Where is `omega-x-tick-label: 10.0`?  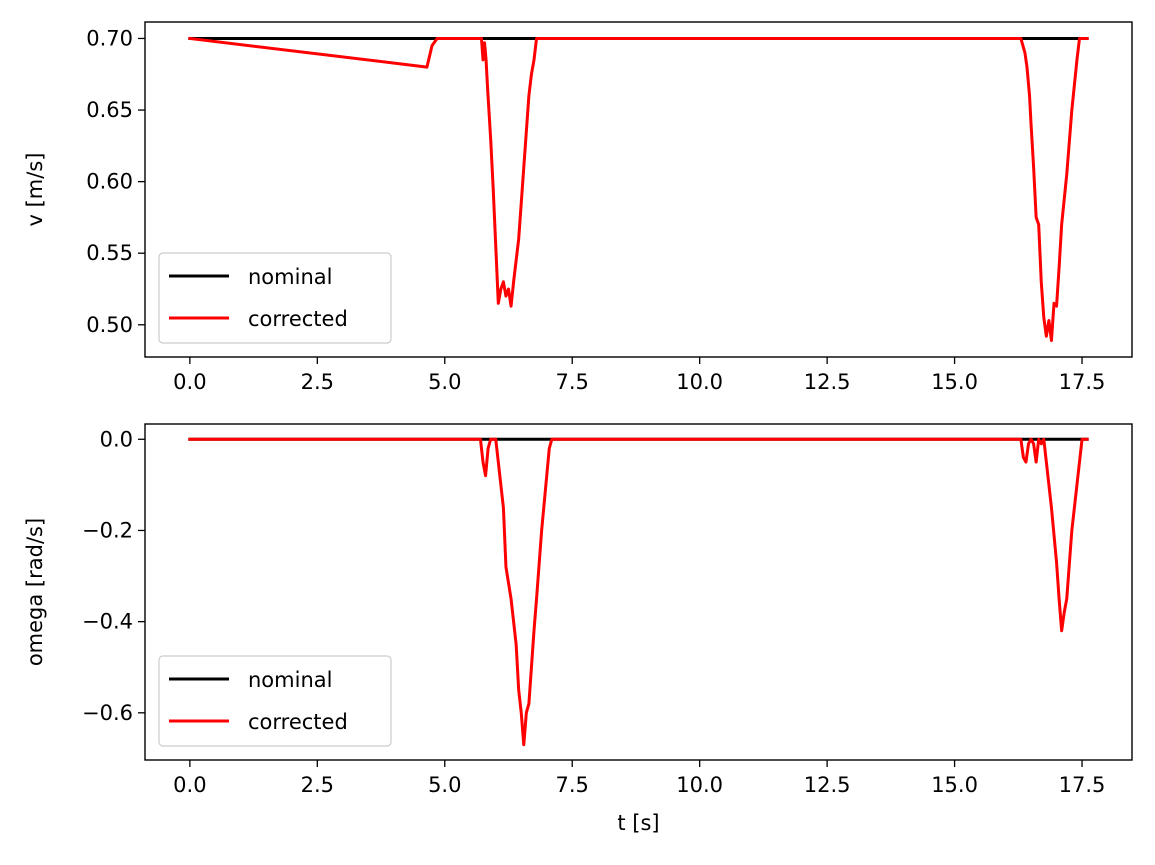 omega-x-tick-label: 10.0 is located at coordinates (699, 785).